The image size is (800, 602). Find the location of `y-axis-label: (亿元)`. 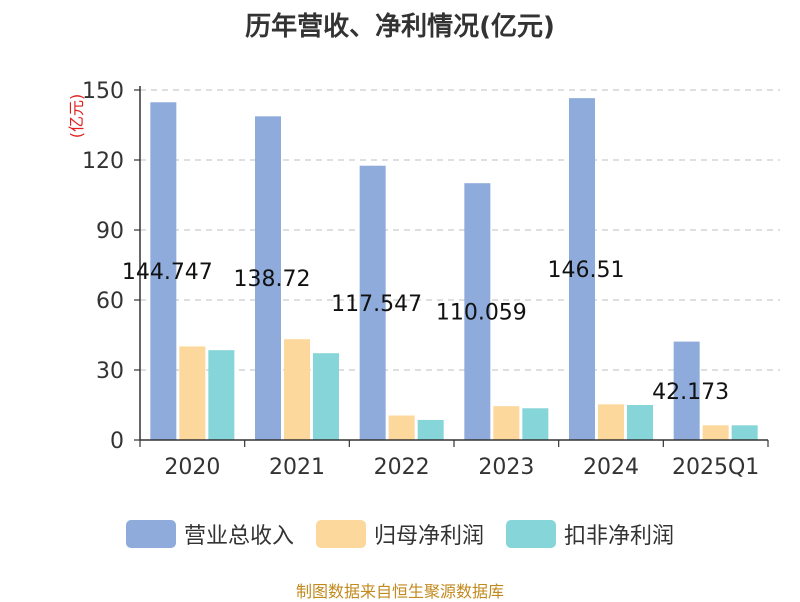

y-axis-label: (亿元) is located at coordinates (76, 116).